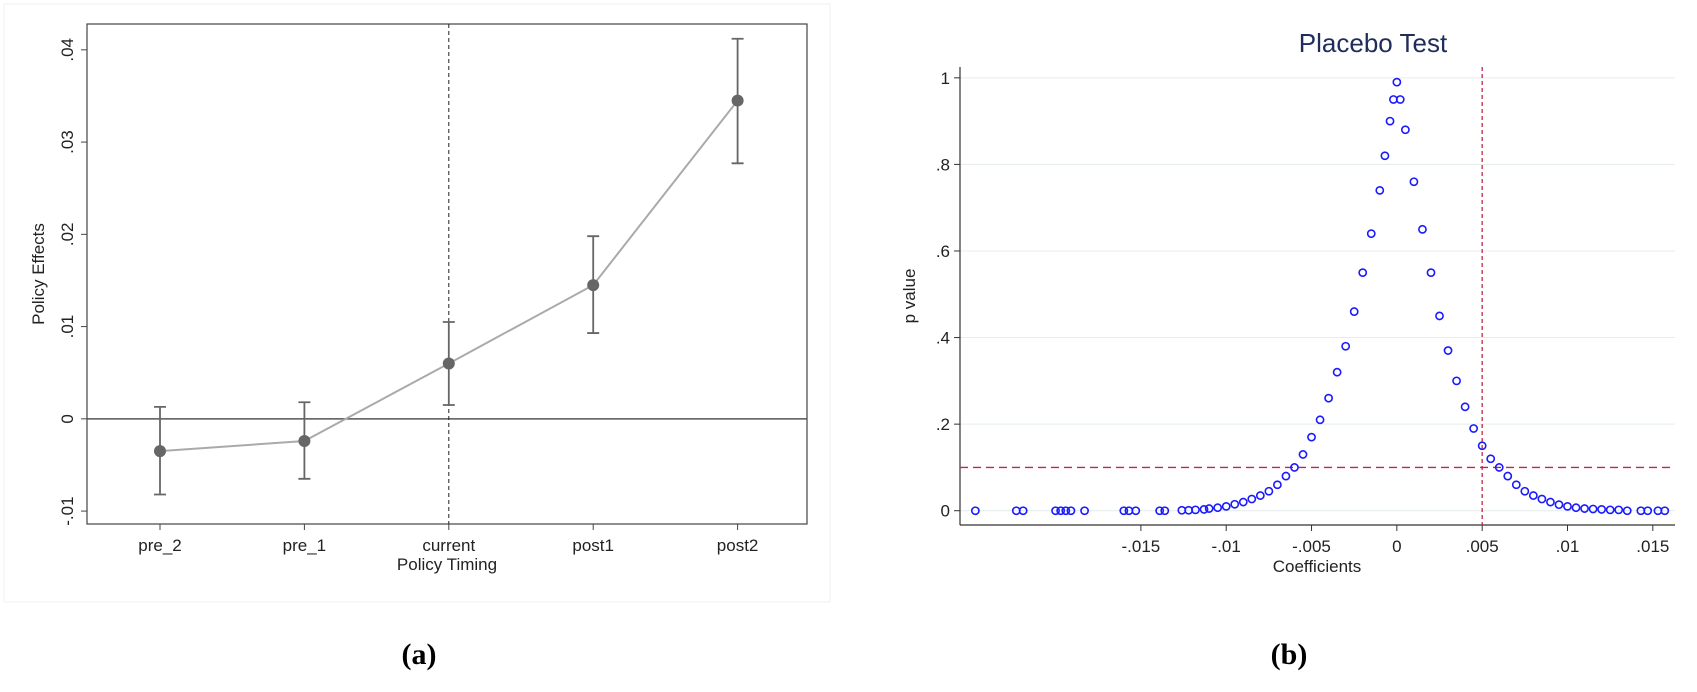 The width and height of the screenshot is (1697, 692). What do you see at coordinates (304, 545) in the screenshot?
I see `x-tick-label: pre_1` at bounding box center [304, 545].